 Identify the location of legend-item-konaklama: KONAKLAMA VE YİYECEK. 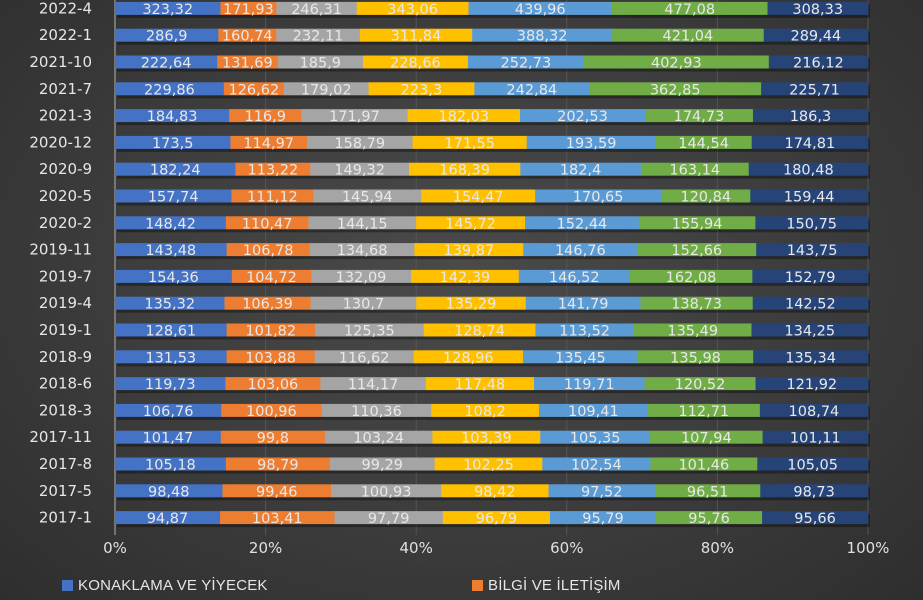
(165, 585).